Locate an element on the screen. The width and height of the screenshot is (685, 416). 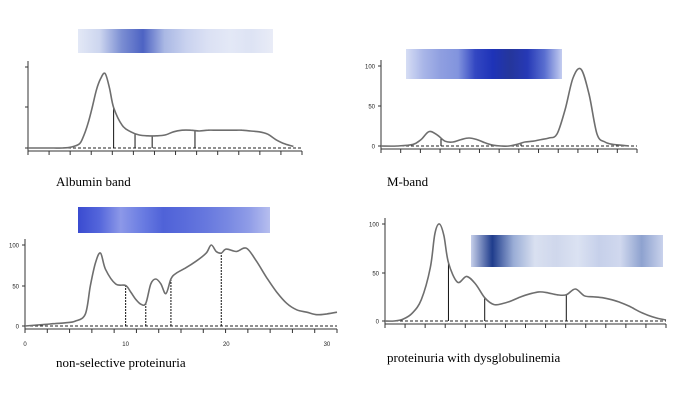
caption-non-selective-proteinuria: non-selective proteinuria is located at coordinates (121, 362).